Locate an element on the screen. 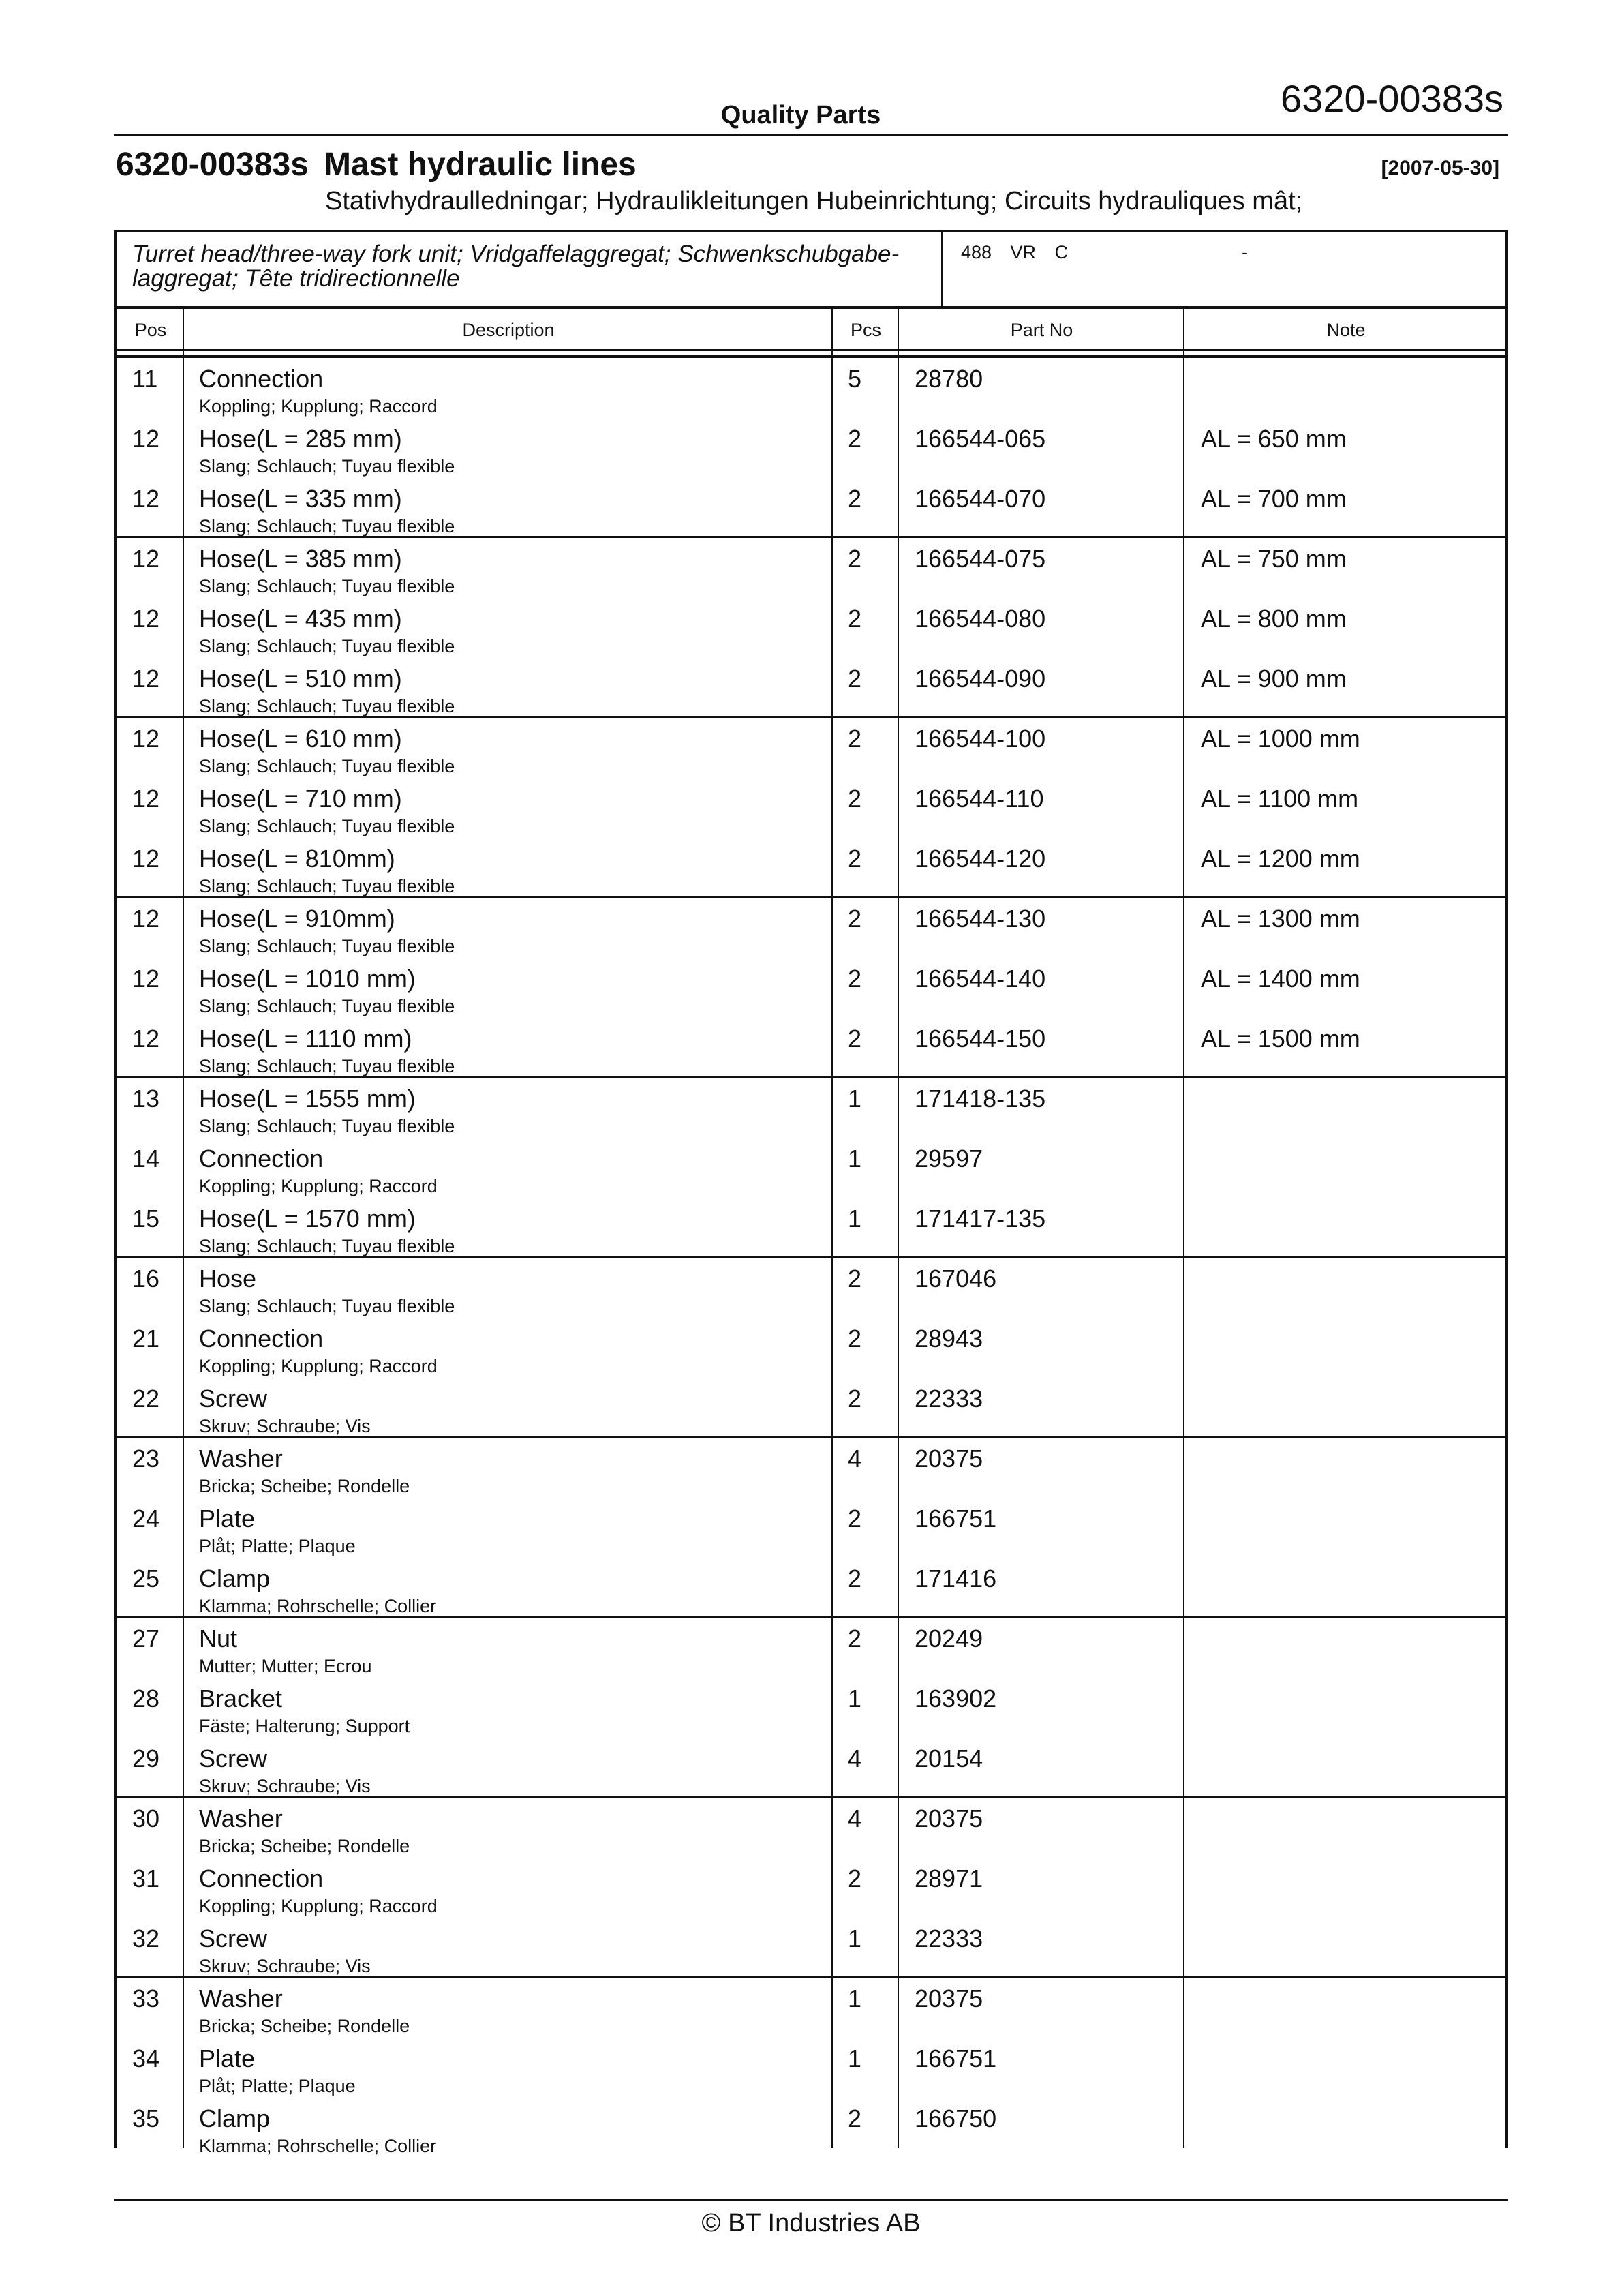 Image resolution: width=1622 pixels, height=2296 pixels. row-part-no: 166544-130 is located at coordinates (980, 919).